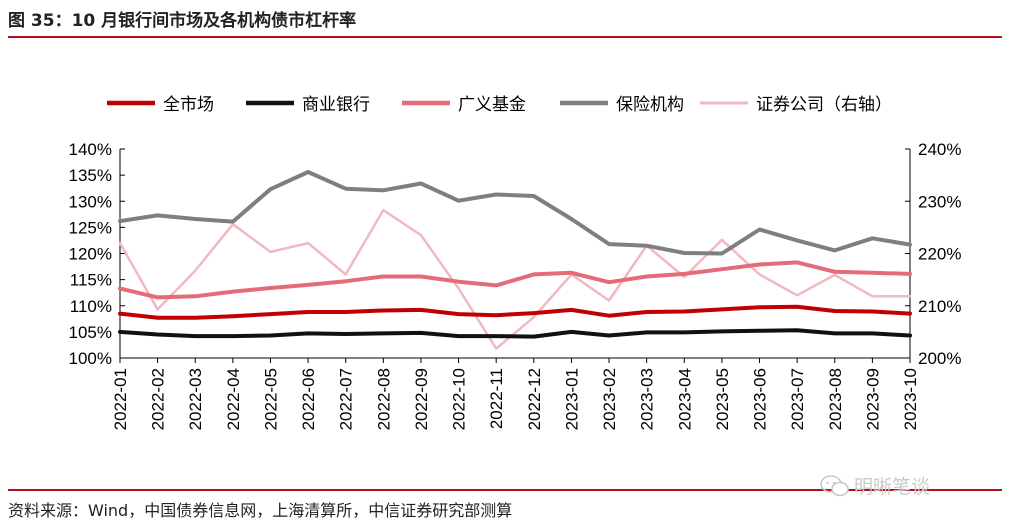  I want to click on y2-tick-label: 200%, so click(939, 358).